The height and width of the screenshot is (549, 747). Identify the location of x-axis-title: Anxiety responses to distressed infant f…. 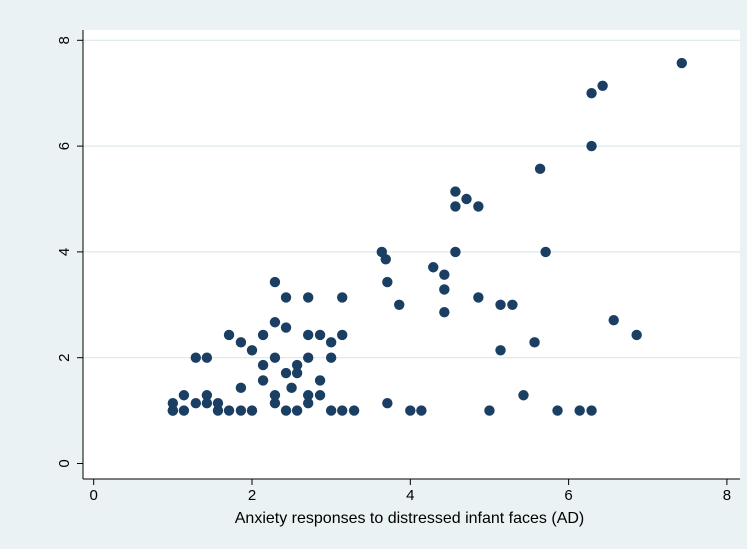
(410, 518).